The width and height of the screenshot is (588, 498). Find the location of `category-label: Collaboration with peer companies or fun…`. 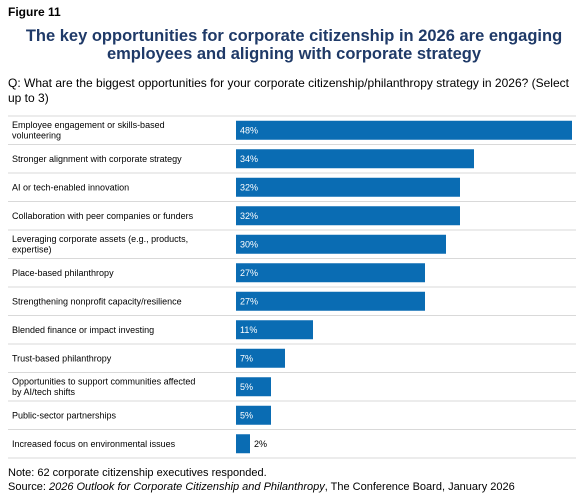

category-label: Collaboration with peer companies or fun… is located at coordinates (103, 216).